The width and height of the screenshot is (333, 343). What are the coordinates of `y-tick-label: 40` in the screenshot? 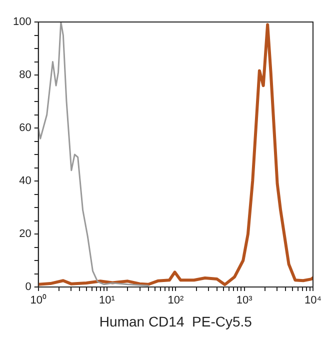 It's located at (25, 181).